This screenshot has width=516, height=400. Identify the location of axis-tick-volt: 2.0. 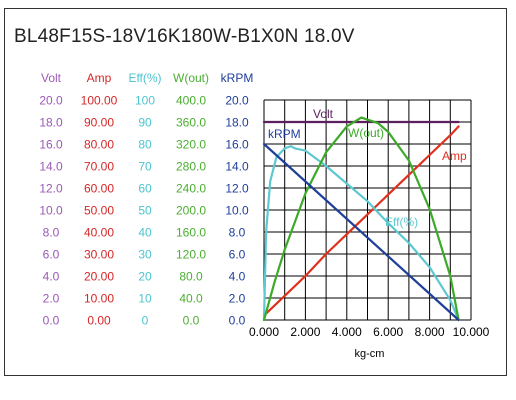
(51, 299).